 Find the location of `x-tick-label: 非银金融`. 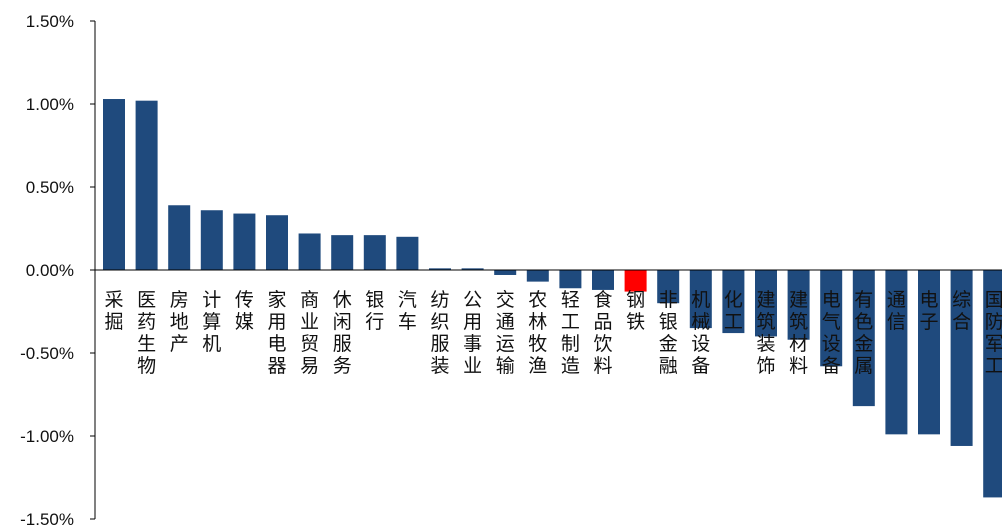

x-tick-label: 非银金融 is located at coordinates (668, 333).